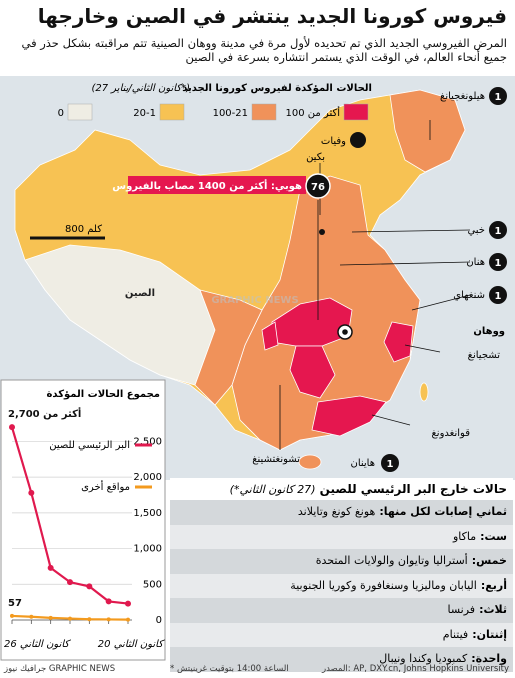 Image resolution: width=515 pixels, height=678 pixels. What do you see at coordinates (322, 232) in the screenshot?
I see `city-dot` at bounding box center [322, 232].